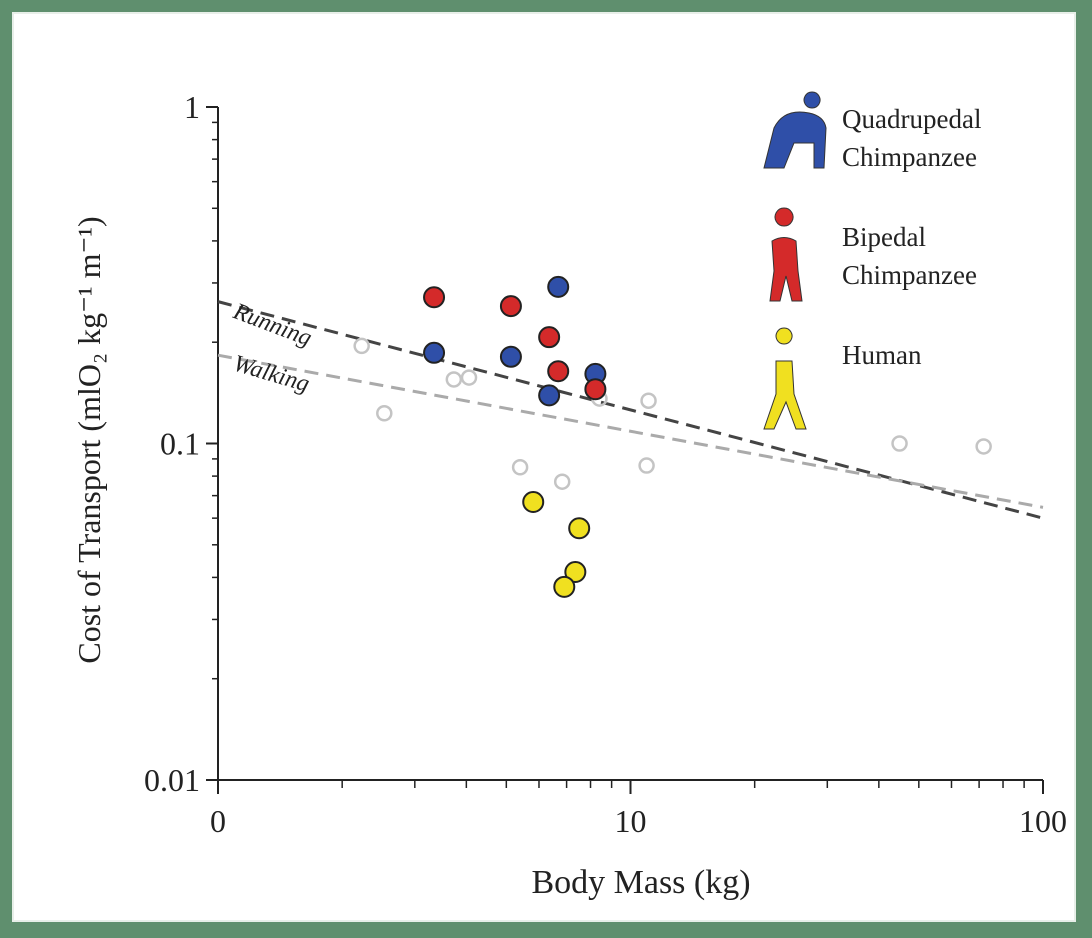 This screenshot has width=1092, height=938. Describe the element at coordinates (631, 821) in the screenshot. I see `x-tick-label: 10` at that location.